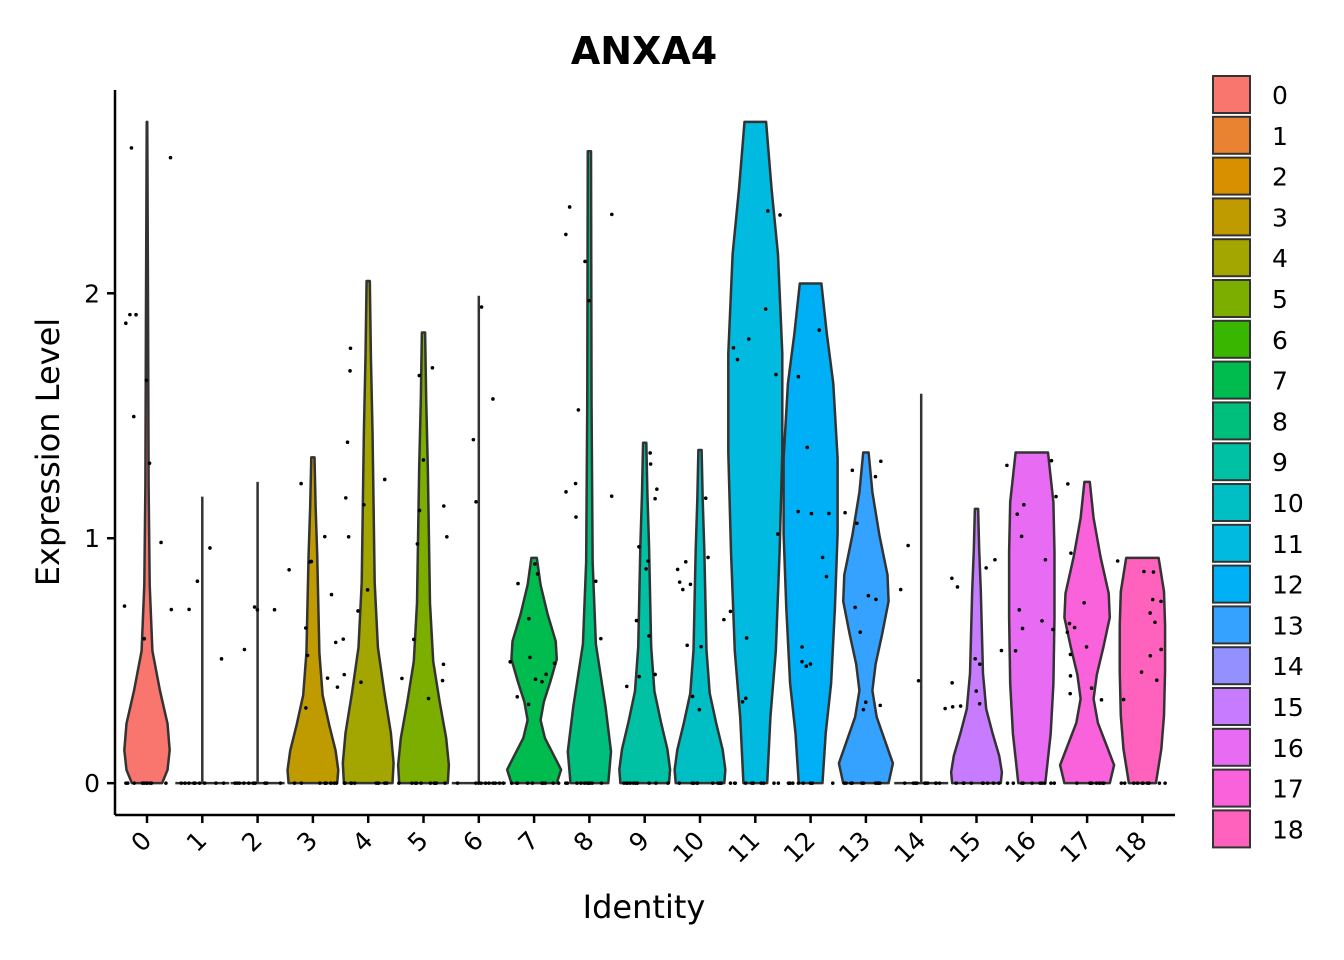 The width and height of the screenshot is (1344, 960). Describe the element at coordinates (1020, 847) in the screenshot. I see `x-tick-label: 16` at that location.